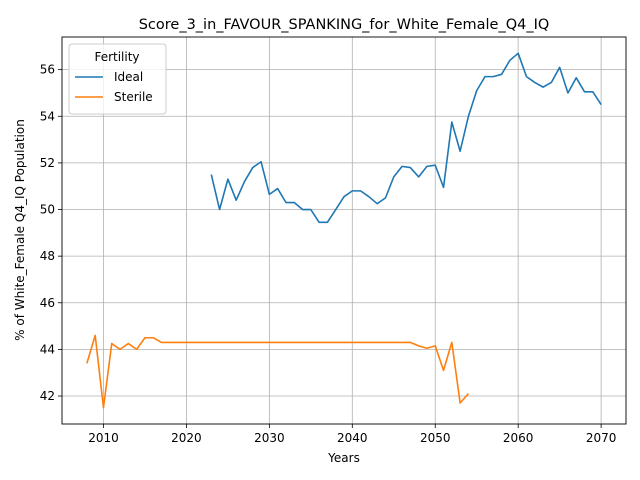 The image size is (640, 480). I want to click on x-tick-label: 2030, so click(269, 438).